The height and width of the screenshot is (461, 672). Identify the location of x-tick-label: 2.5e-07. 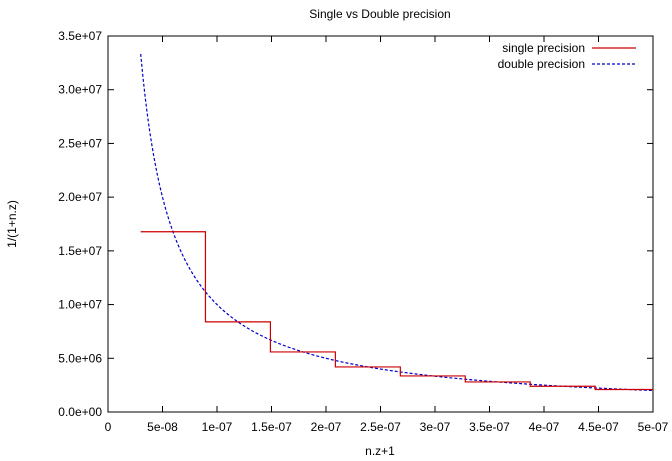
(380, 427).